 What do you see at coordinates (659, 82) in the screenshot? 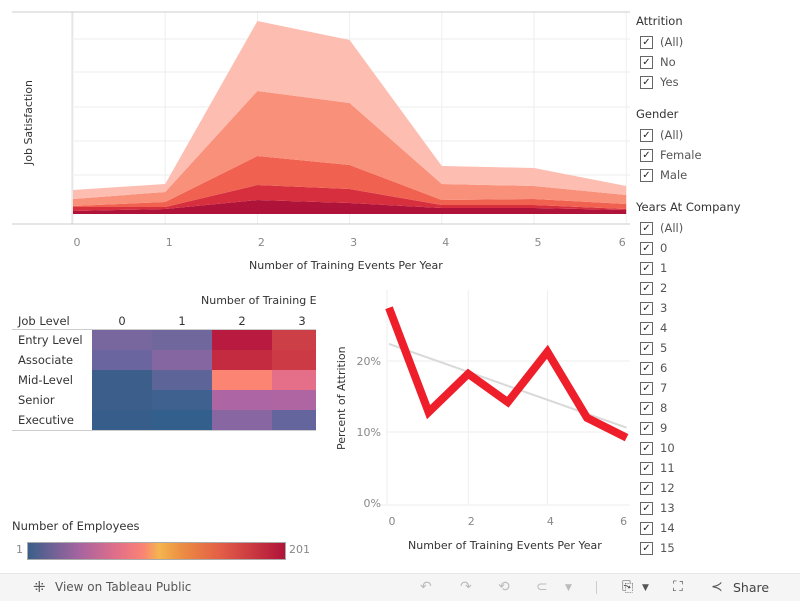
I see `filter-option: ✓ Yes` at bounding box center [659, 82].